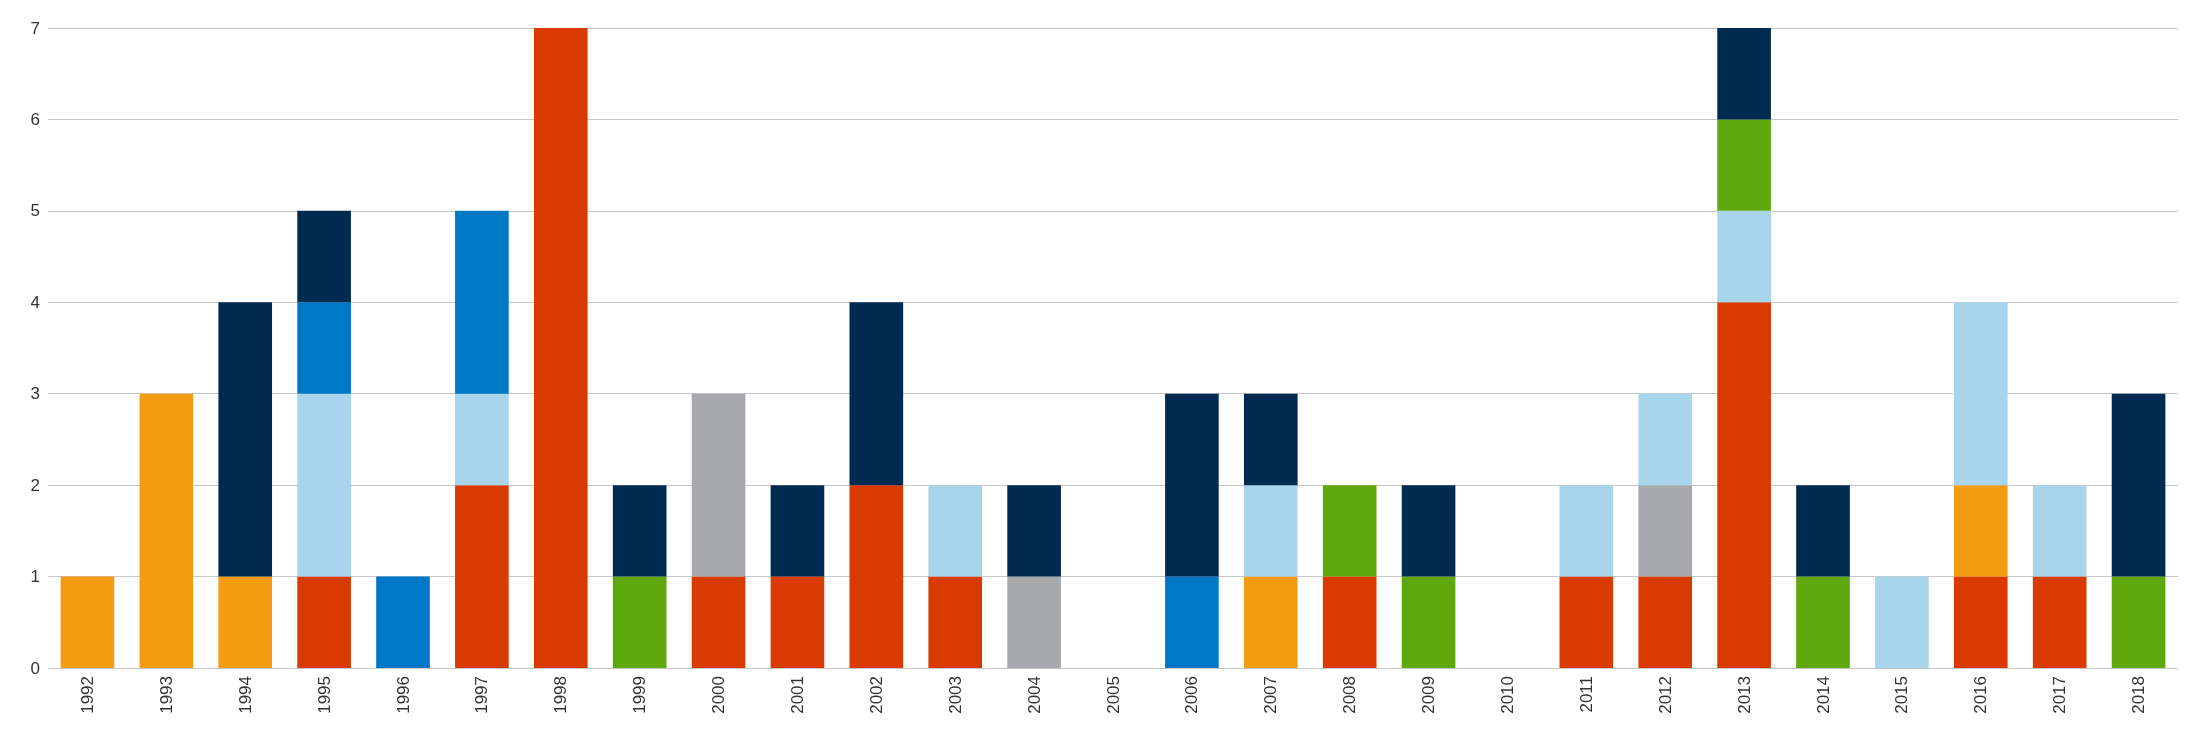  What do you see at coordinates (1034, 695) in the screenshot?
I see `x-tick-label: 2004` at bounding box center [1034, 695].